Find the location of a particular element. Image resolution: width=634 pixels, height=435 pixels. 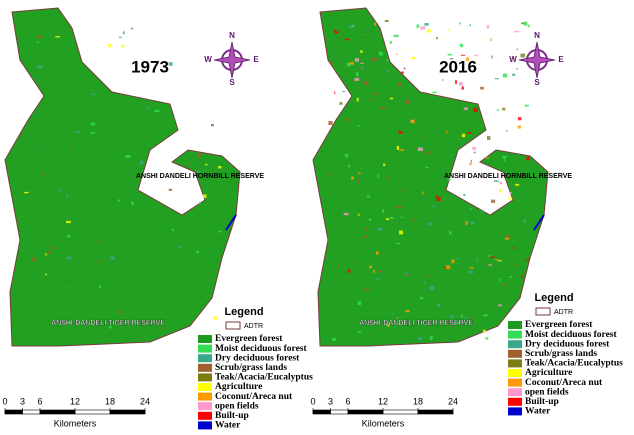

scale-label: 18 is located at coordinates (110, 401).